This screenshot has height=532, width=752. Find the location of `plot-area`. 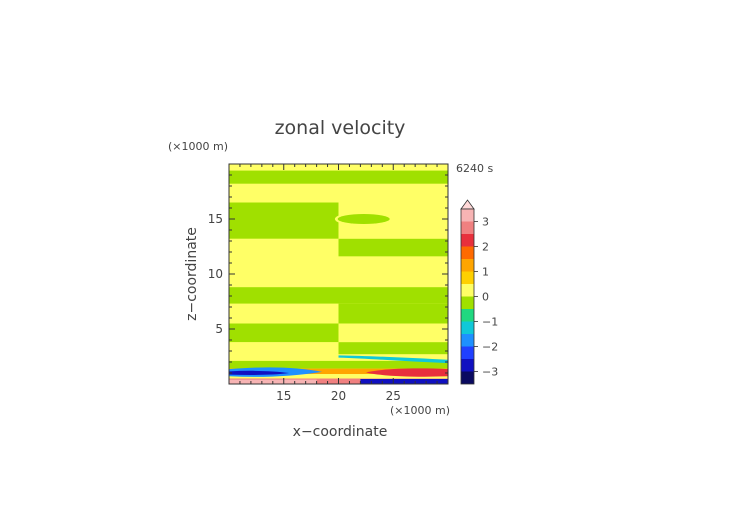

plot-area is located at coordinates (338, 274).